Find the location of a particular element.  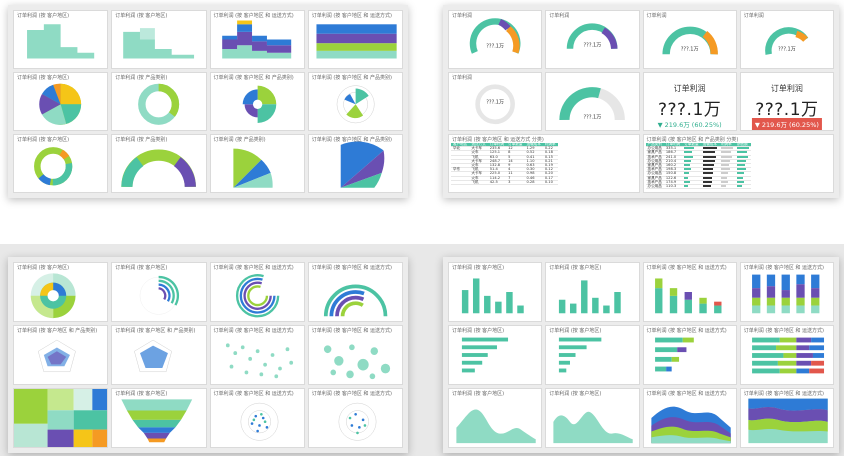

table-row: 家具产品 186.7 is located at coordinates (698, 153).